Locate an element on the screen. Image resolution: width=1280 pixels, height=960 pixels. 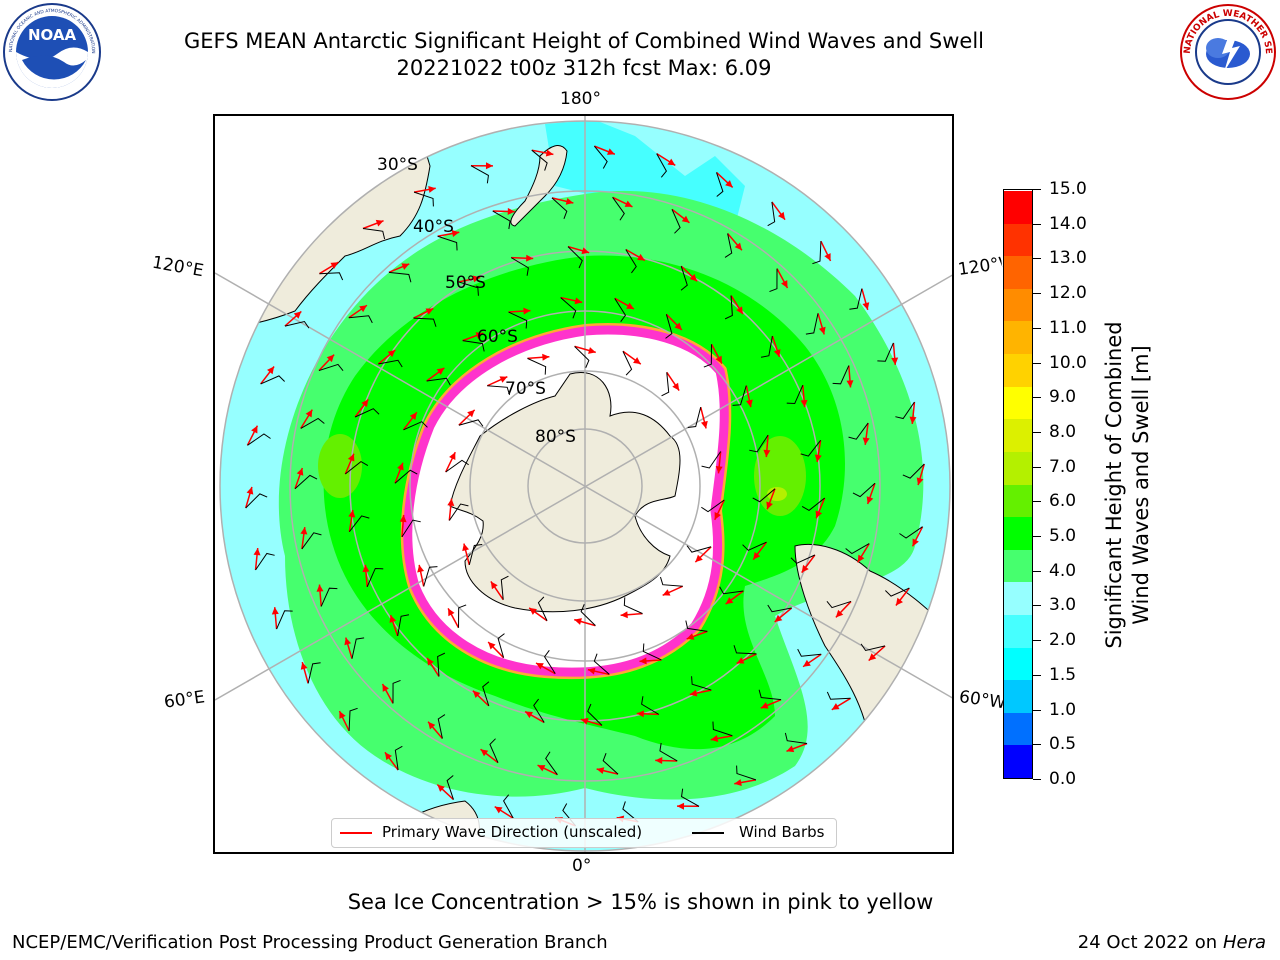
lat-label-30s: 30°S is located at coordinates (397, 165).